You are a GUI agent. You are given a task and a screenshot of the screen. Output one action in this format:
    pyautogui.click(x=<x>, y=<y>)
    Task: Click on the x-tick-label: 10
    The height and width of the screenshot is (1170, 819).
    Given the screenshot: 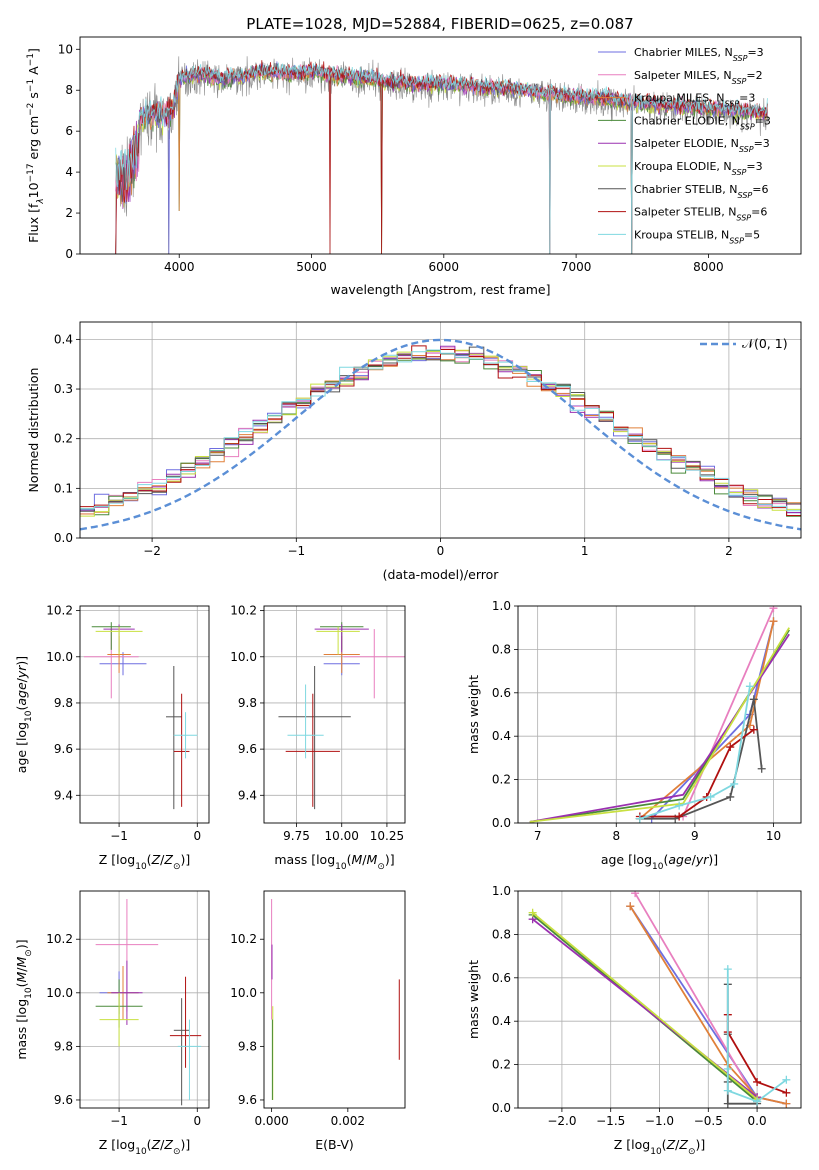 What is the action you would take?
    pyautogui.click(x=773, y=836)
    